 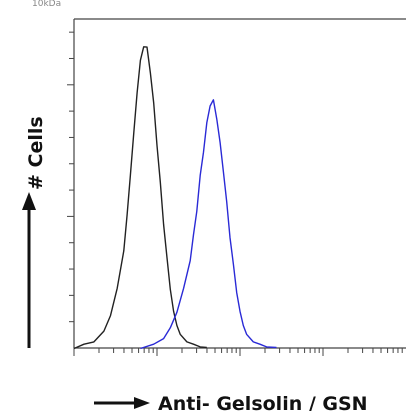 What do you see at coordinates (263, 402) in the screenshot?
I see `x-axis-label-text: Anti- Gelsolin / GSN` at bounding box center [263, 402].